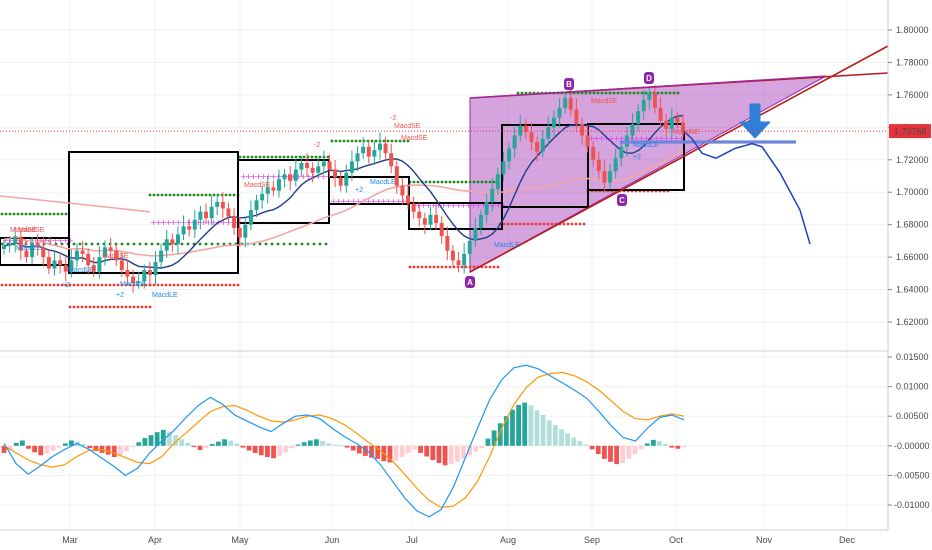 The image size is (932, 550). I want to click on pivot-marker-a, so click(470, 282).